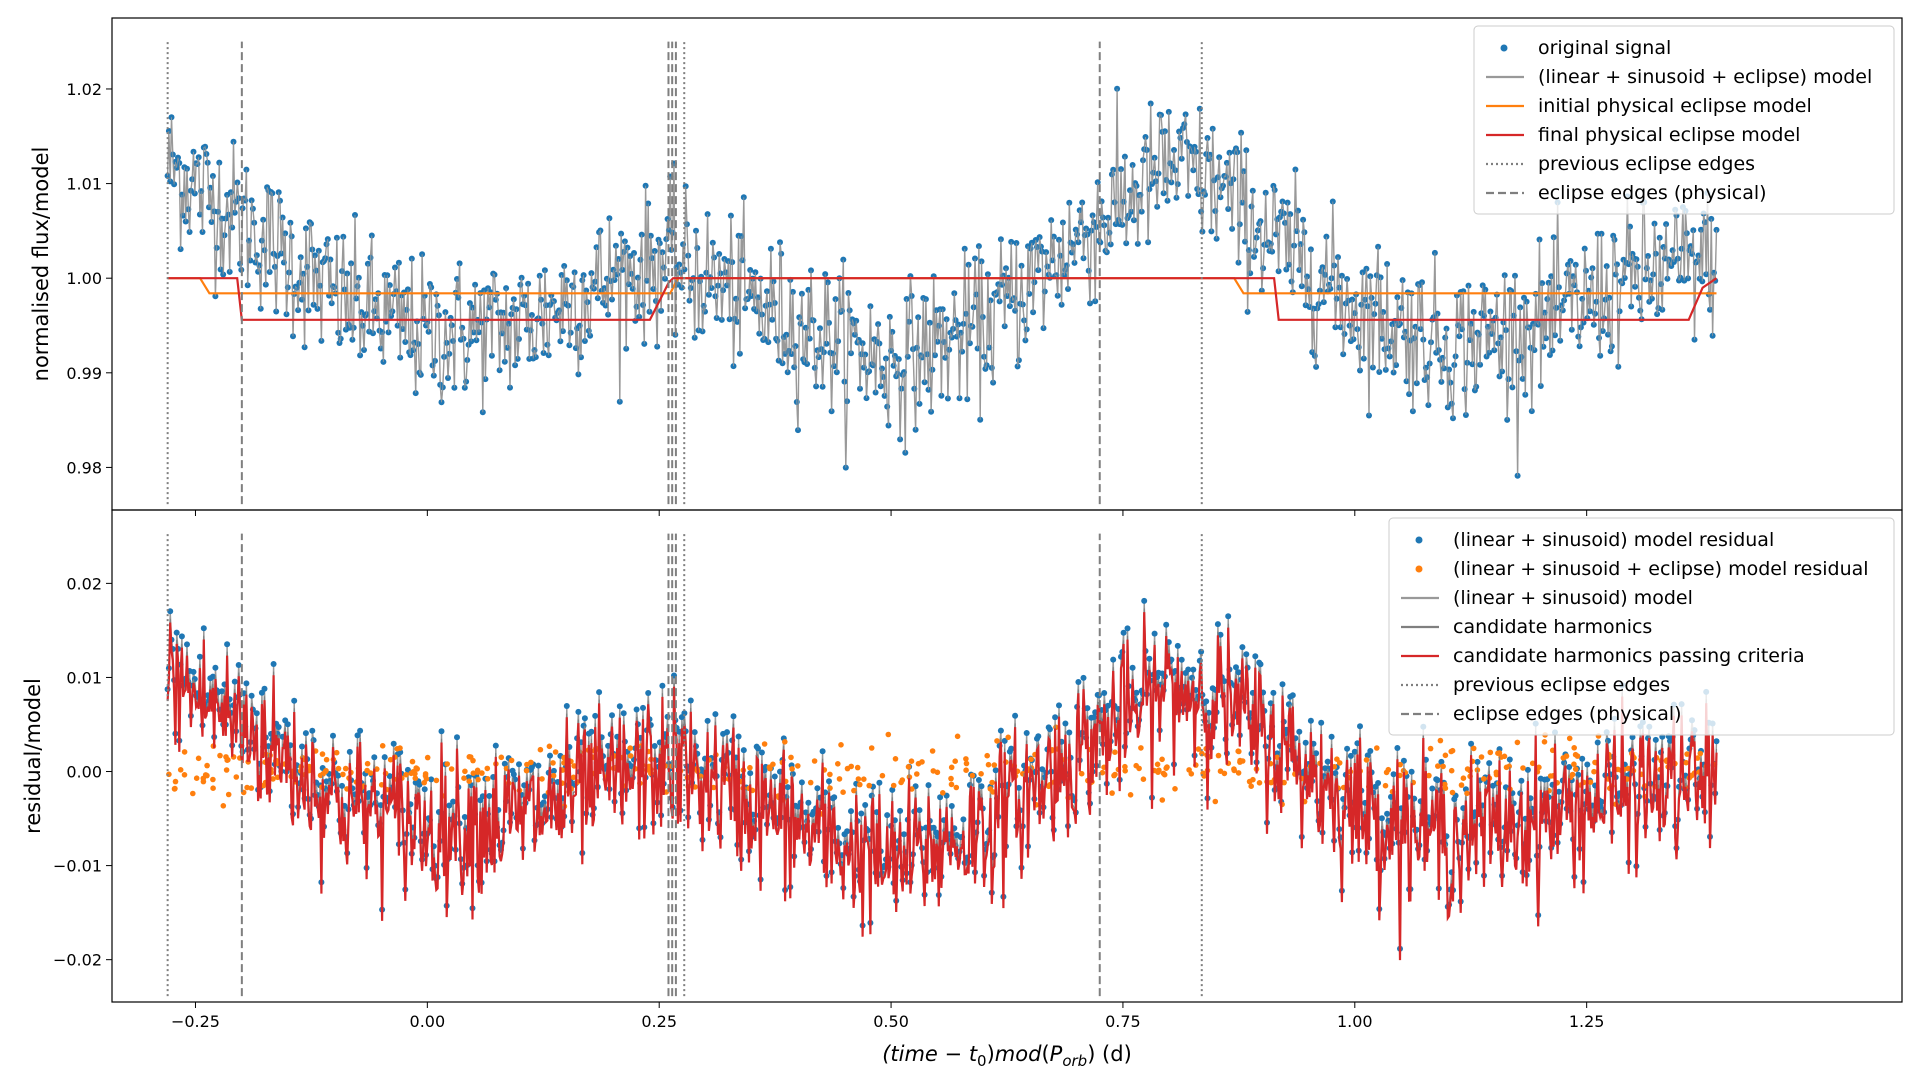  What do you see at coordinates (84, 467) in the screenshot?
I see `y-tick-label: 0.98` at bounding box center [84, 467].